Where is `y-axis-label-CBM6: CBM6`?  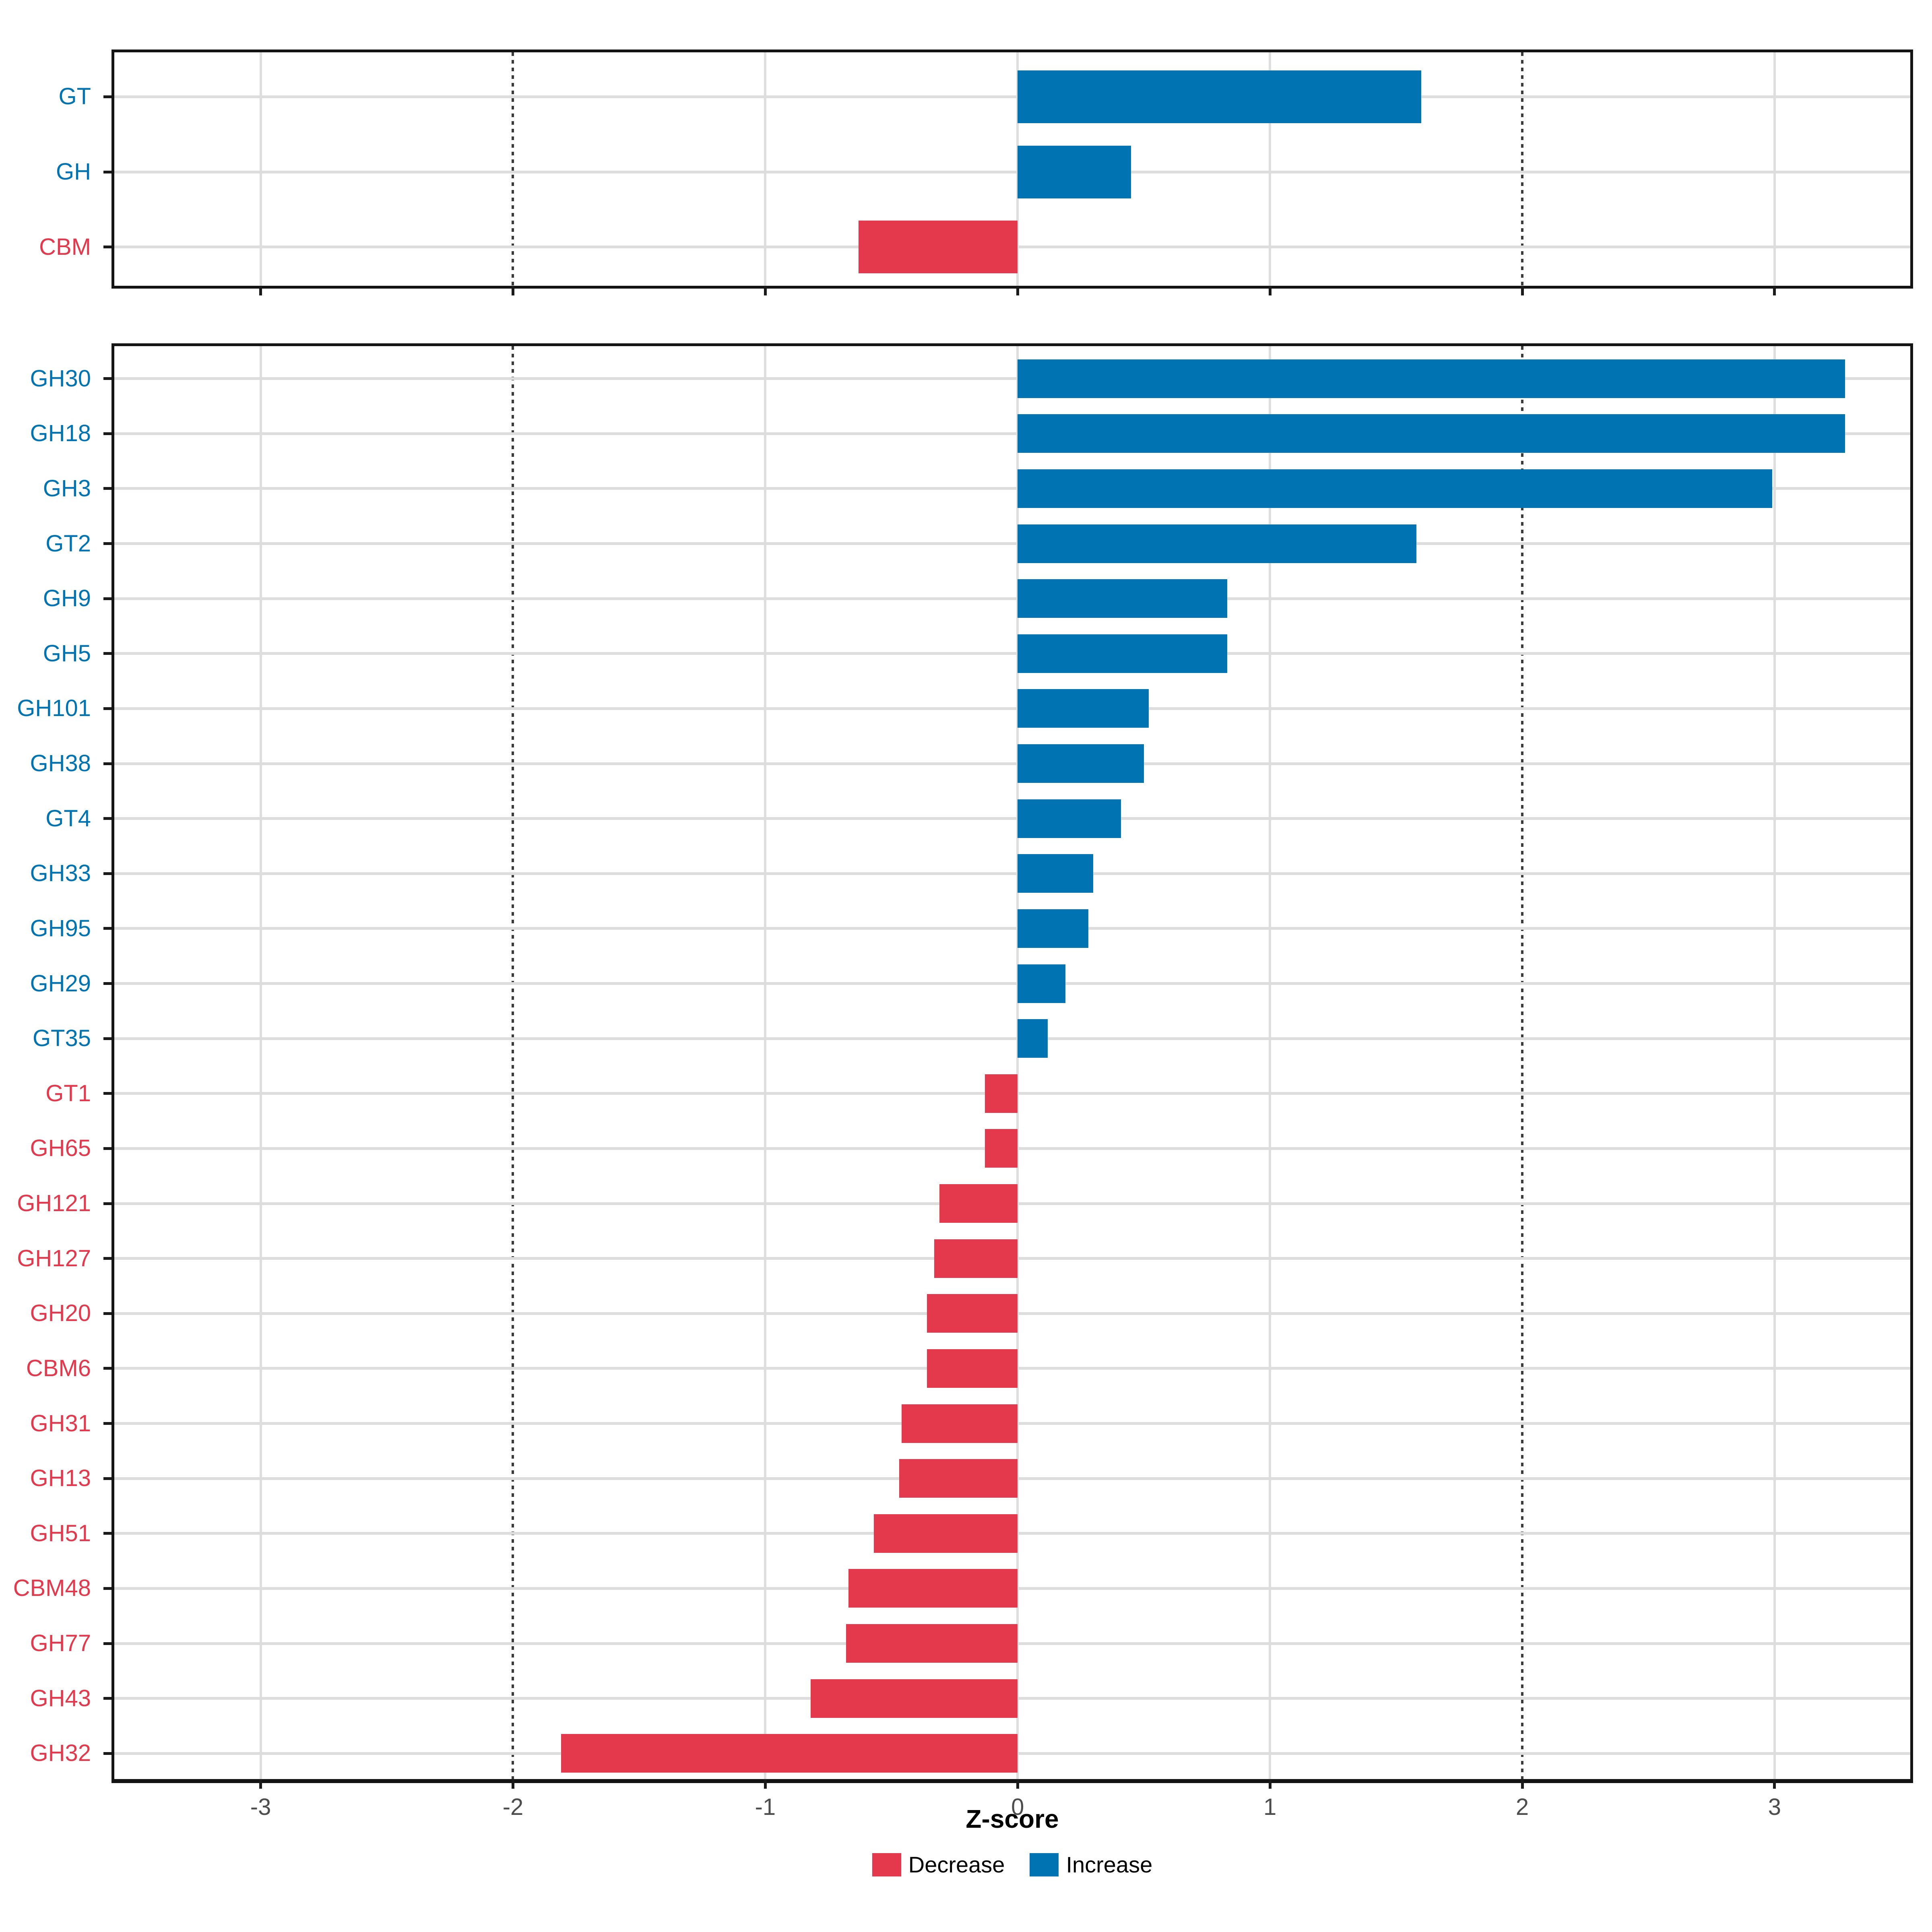 y-axis-label-CBM6: CBM6 is located at coordinates (58, 1368).